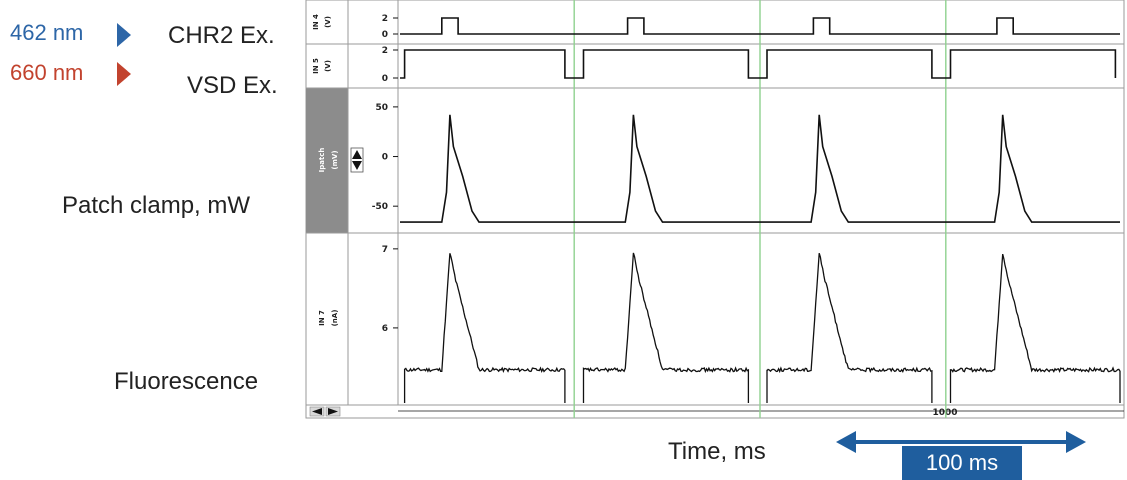 The image size is (1127, 480). What do you see at coordinates (156, 205) in the screenshot?
I see `row-label-patch: Patch clamp, mW` at bounding box center [156, 205].